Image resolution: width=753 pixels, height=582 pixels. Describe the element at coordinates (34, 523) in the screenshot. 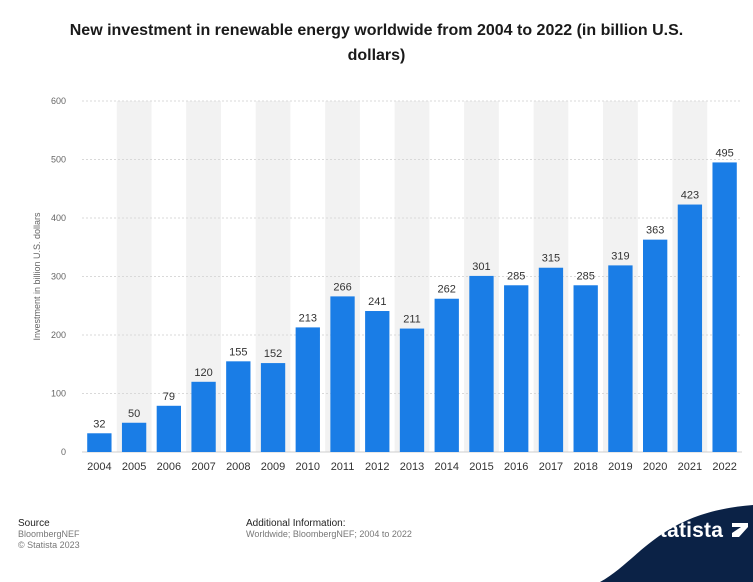

I see `source-heading: Source` at that location.